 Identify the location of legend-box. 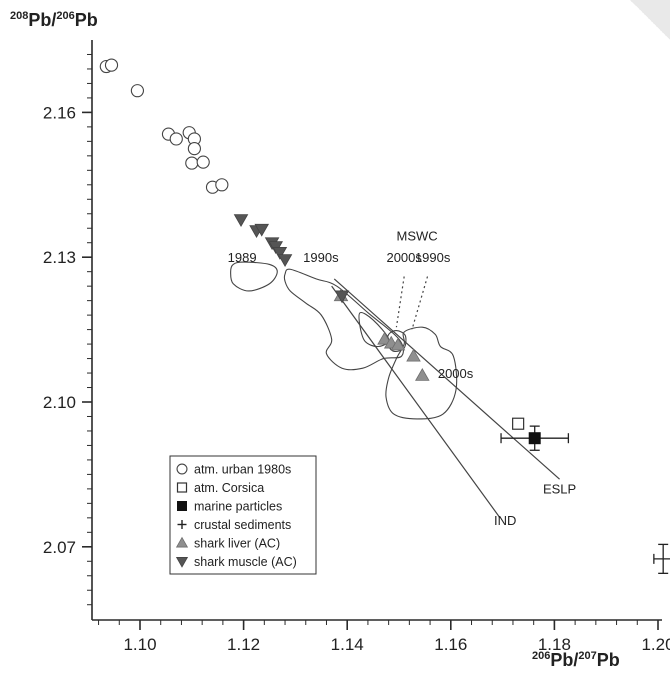
(243, 515).